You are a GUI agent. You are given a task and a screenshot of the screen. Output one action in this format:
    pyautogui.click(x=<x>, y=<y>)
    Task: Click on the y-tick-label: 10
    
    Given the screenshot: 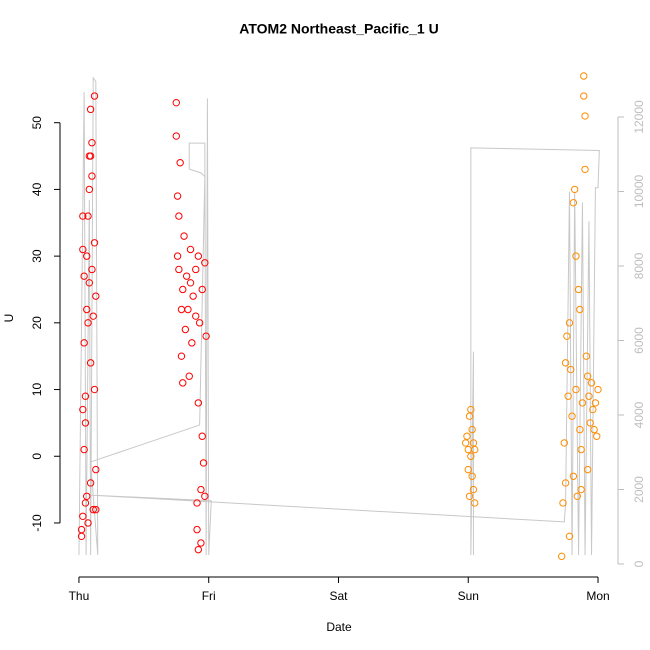 What is the action you would take?
    pyautogui.click(x=37, y=390)
    